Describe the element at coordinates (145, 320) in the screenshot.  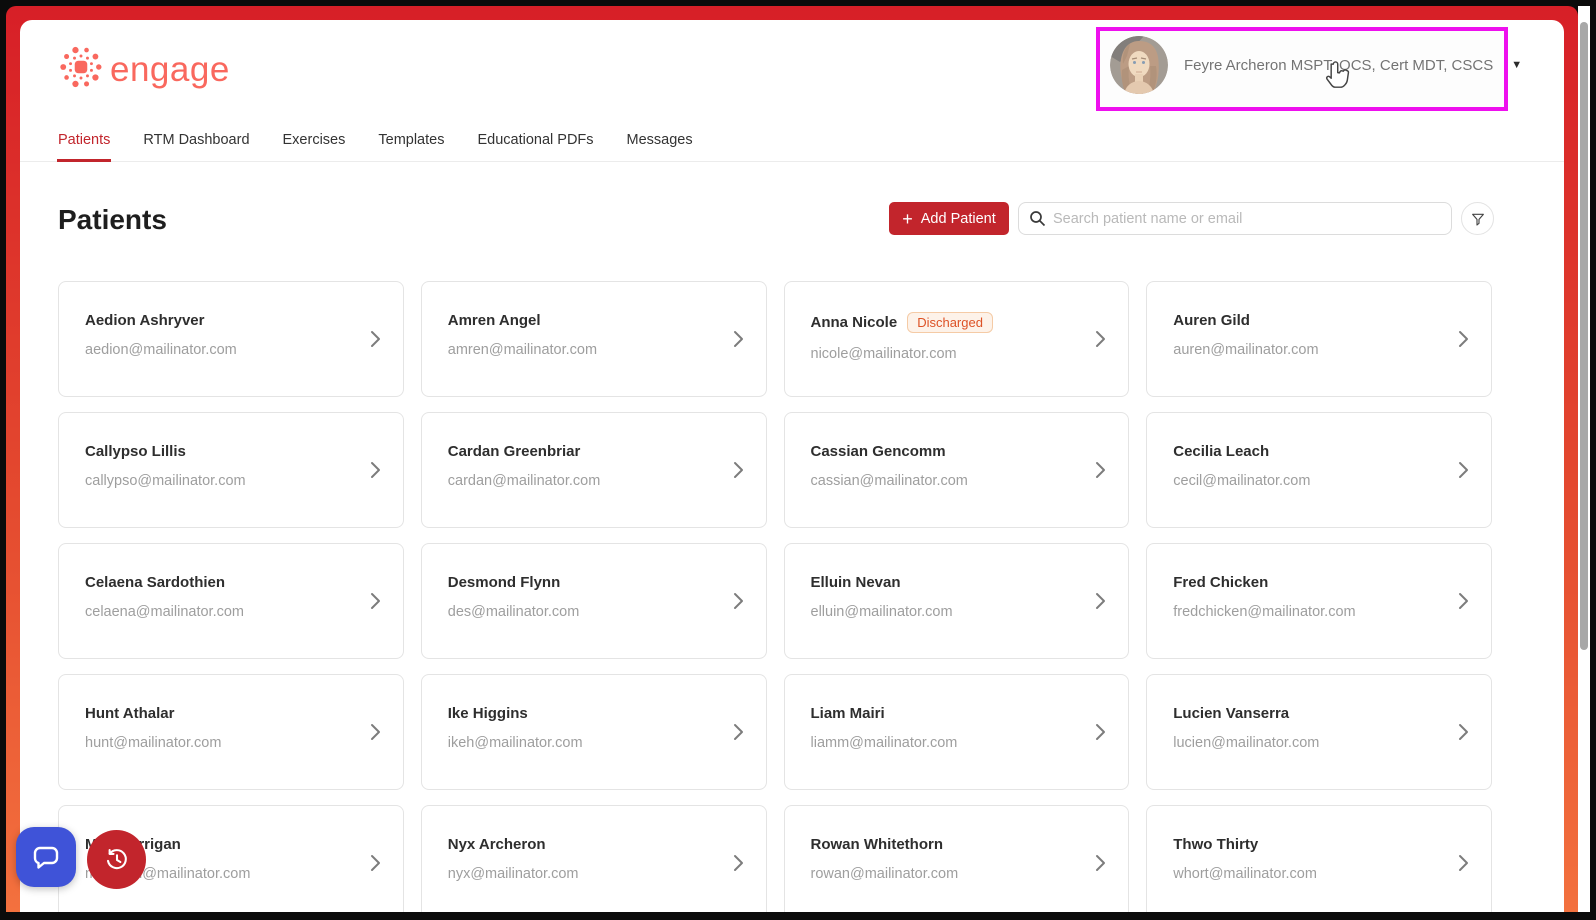
I see `patient-name: Aedion Ashryver` at that location.